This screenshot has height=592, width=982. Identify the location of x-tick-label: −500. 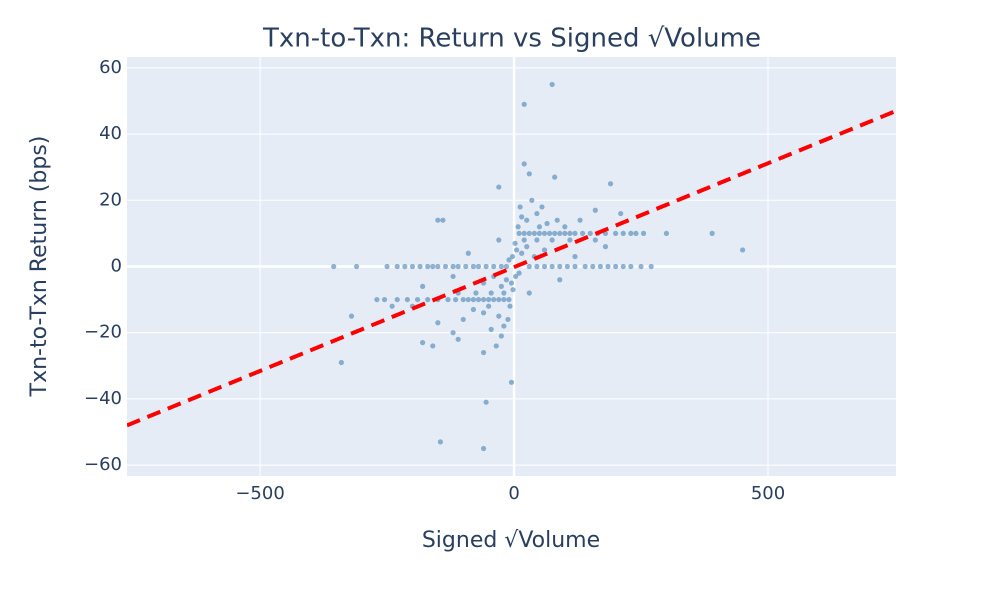
(259, 493).